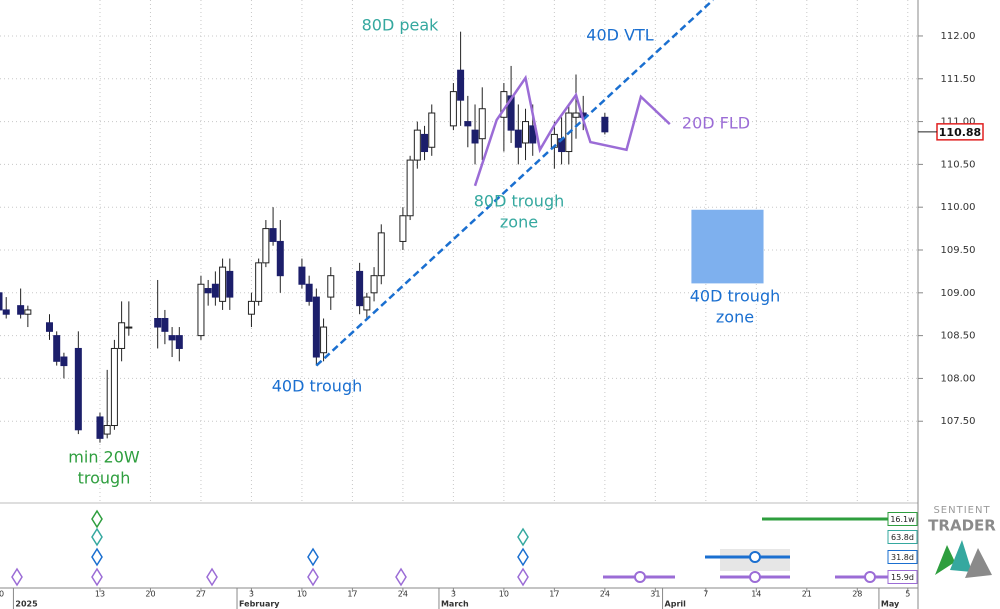 The height and width of the screenshot is (609, 1000). What do you see at coordinates (958, 250) in the screenshot?
I see `y-tick-label: 109.50` at bounding box center [958, 250].